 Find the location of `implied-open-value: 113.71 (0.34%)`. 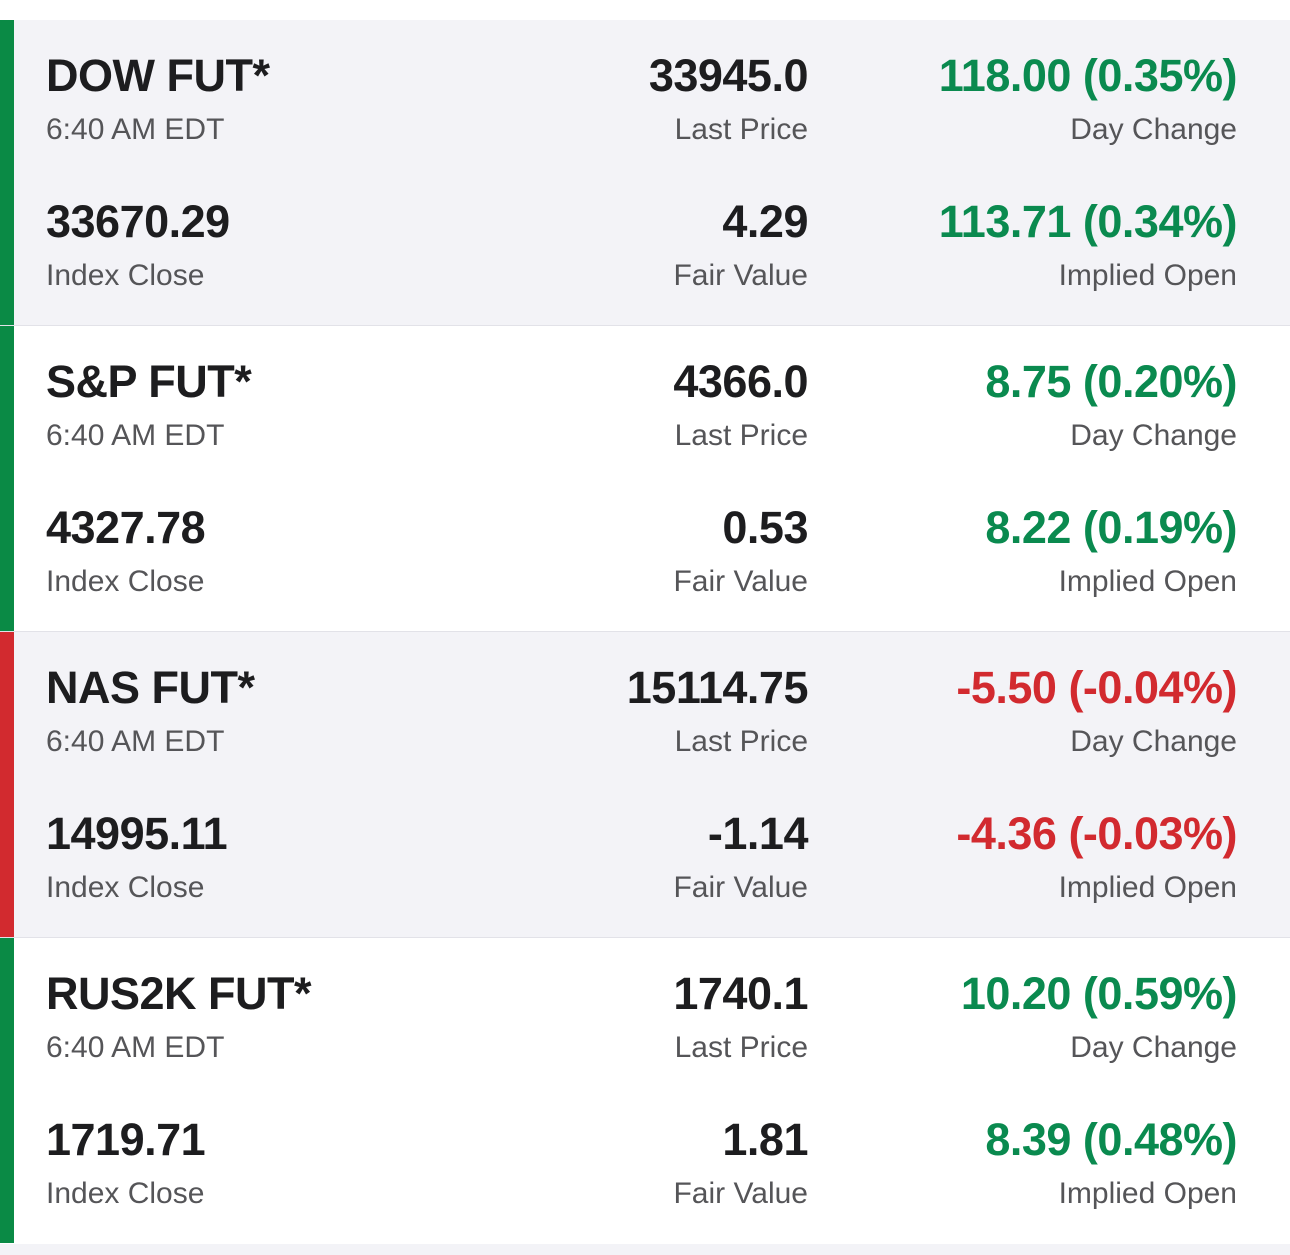

implied-open-value: 113.71 (0.34%) is located at coordinates (1088, 221).